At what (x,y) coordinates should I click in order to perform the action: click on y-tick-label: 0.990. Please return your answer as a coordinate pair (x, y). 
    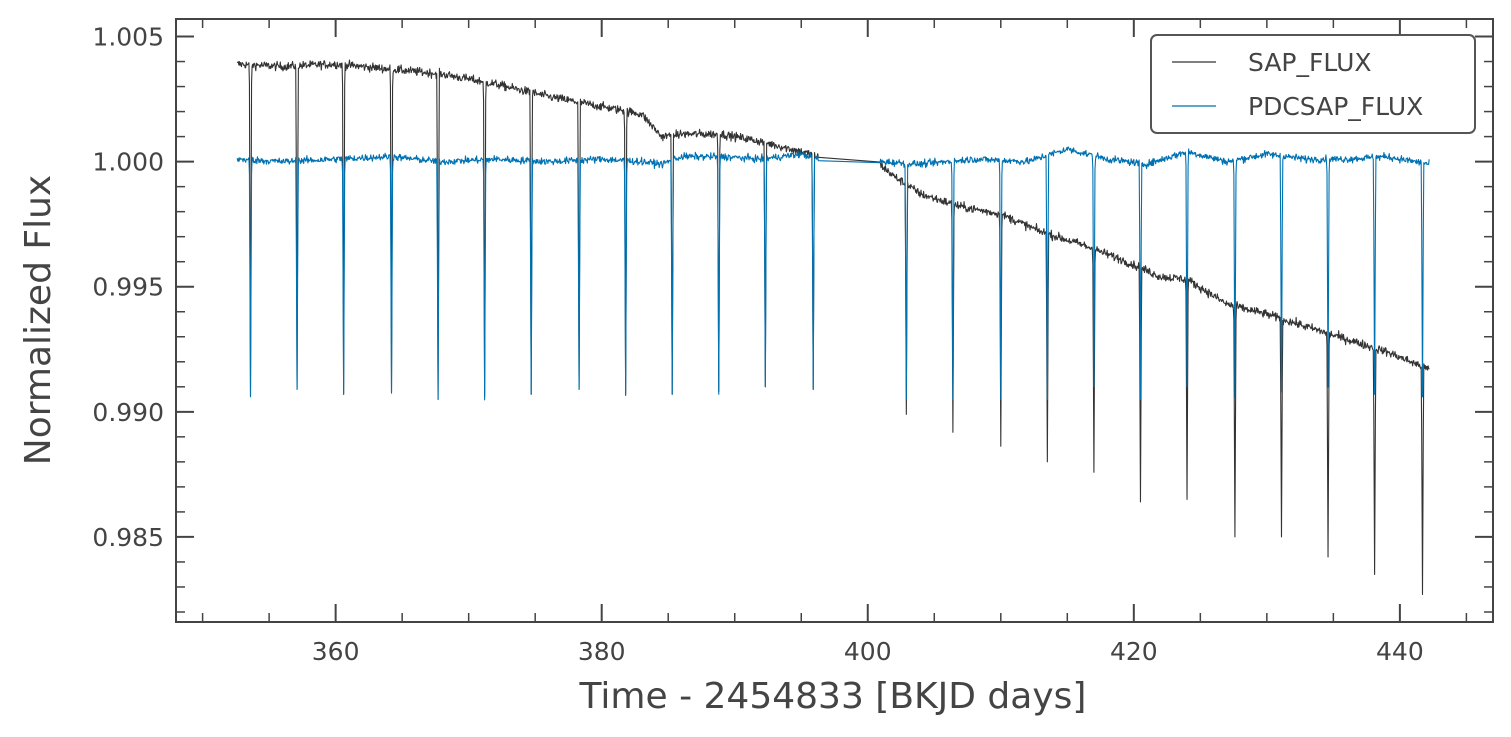
    Looking at the image, I should click on (128, 412).